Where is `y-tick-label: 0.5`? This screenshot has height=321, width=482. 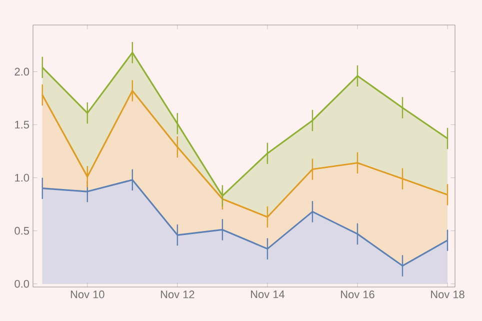
y-tick-label: 0.5 is located at coordinates (22, 230).